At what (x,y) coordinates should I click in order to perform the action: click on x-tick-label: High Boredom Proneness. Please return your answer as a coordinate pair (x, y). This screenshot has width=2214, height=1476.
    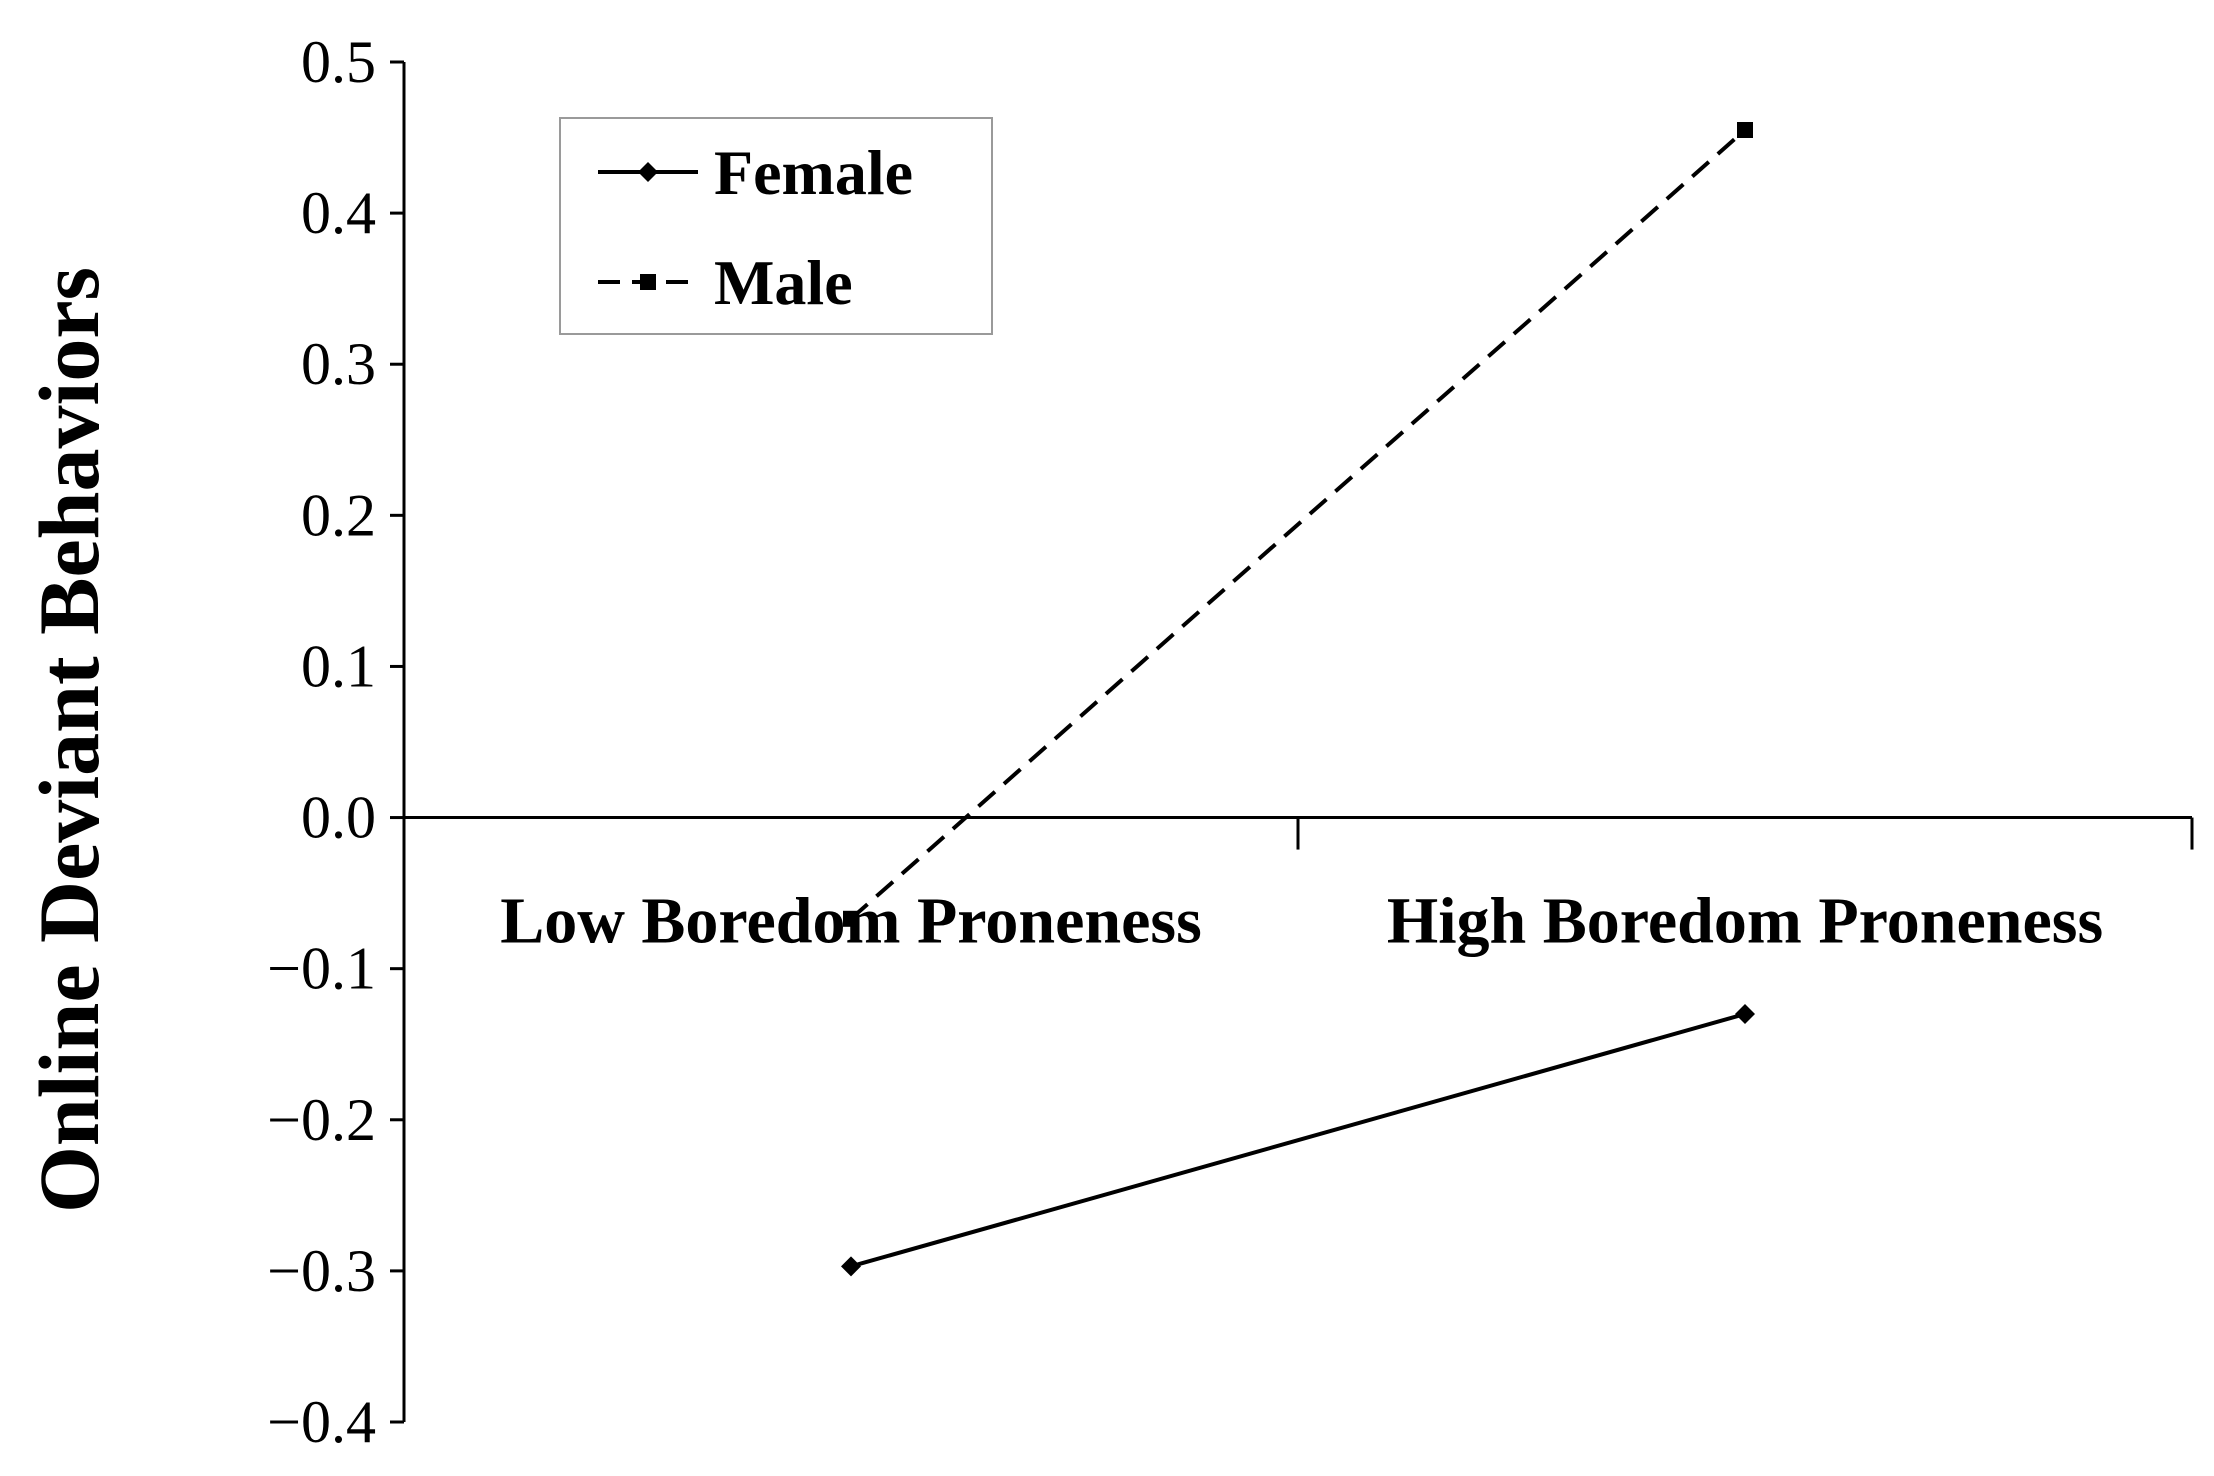
    Looking at the image, I should click on (1745, 921).